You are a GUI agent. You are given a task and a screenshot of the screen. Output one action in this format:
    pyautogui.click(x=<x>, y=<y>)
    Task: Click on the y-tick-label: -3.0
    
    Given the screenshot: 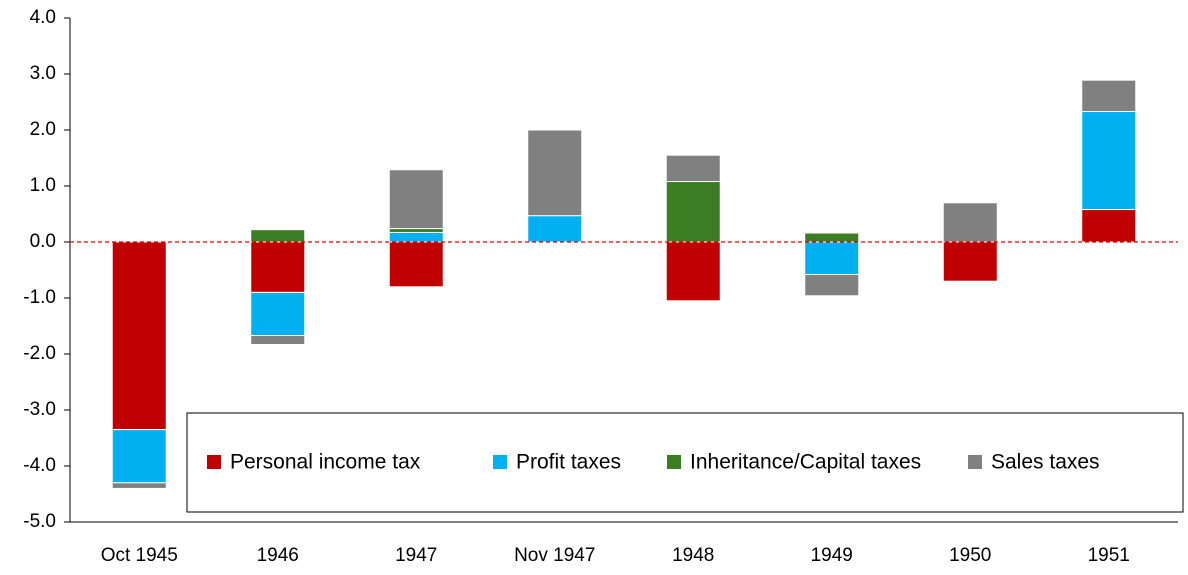 What is the action you would take?
    pyautogui.click(x=39, y=409)
    